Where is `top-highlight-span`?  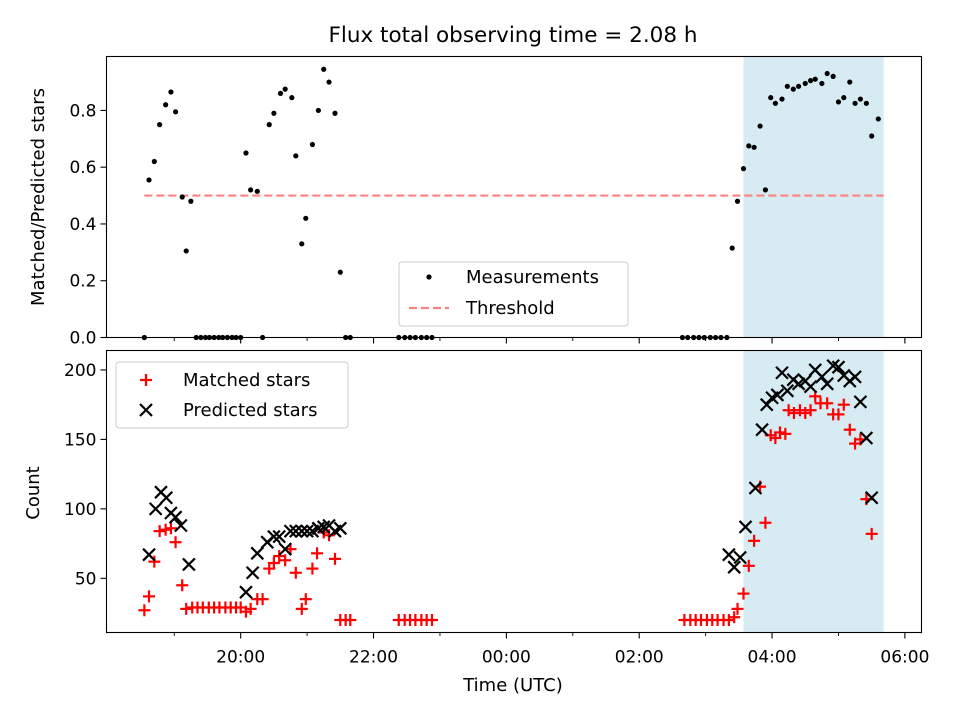 top-highlight-span is located at coordinates (813, 197).